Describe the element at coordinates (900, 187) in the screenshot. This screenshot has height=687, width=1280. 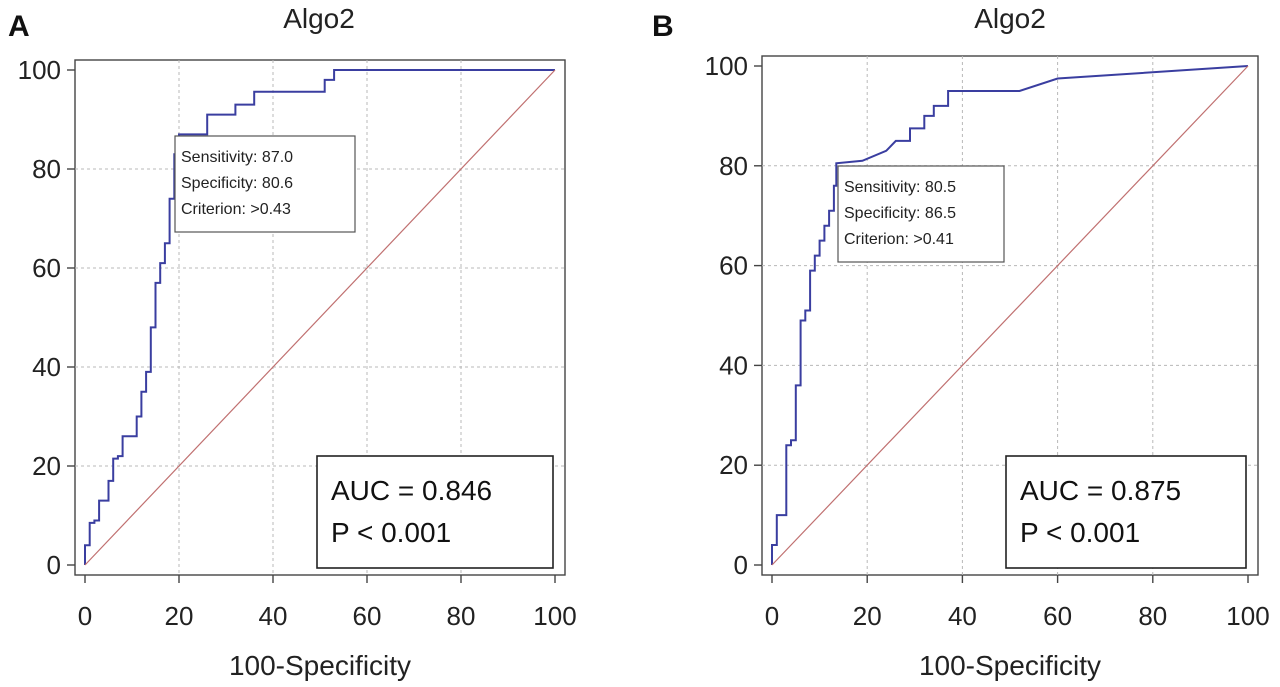
I see `annotation-line: Sensitivity: 80.5` at that location.